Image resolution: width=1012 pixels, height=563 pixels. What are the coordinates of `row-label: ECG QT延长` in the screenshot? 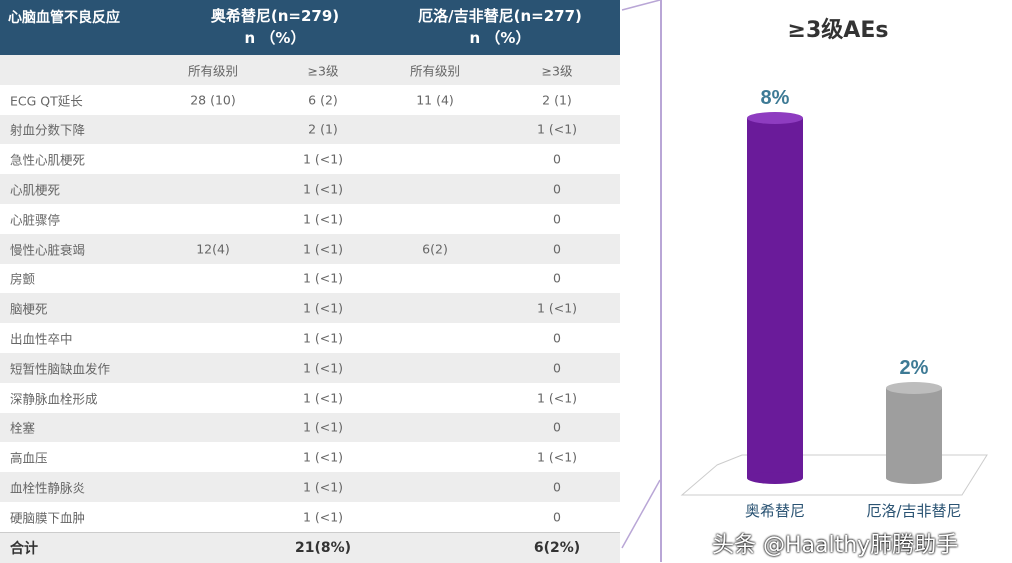 It's located at (46, 101).